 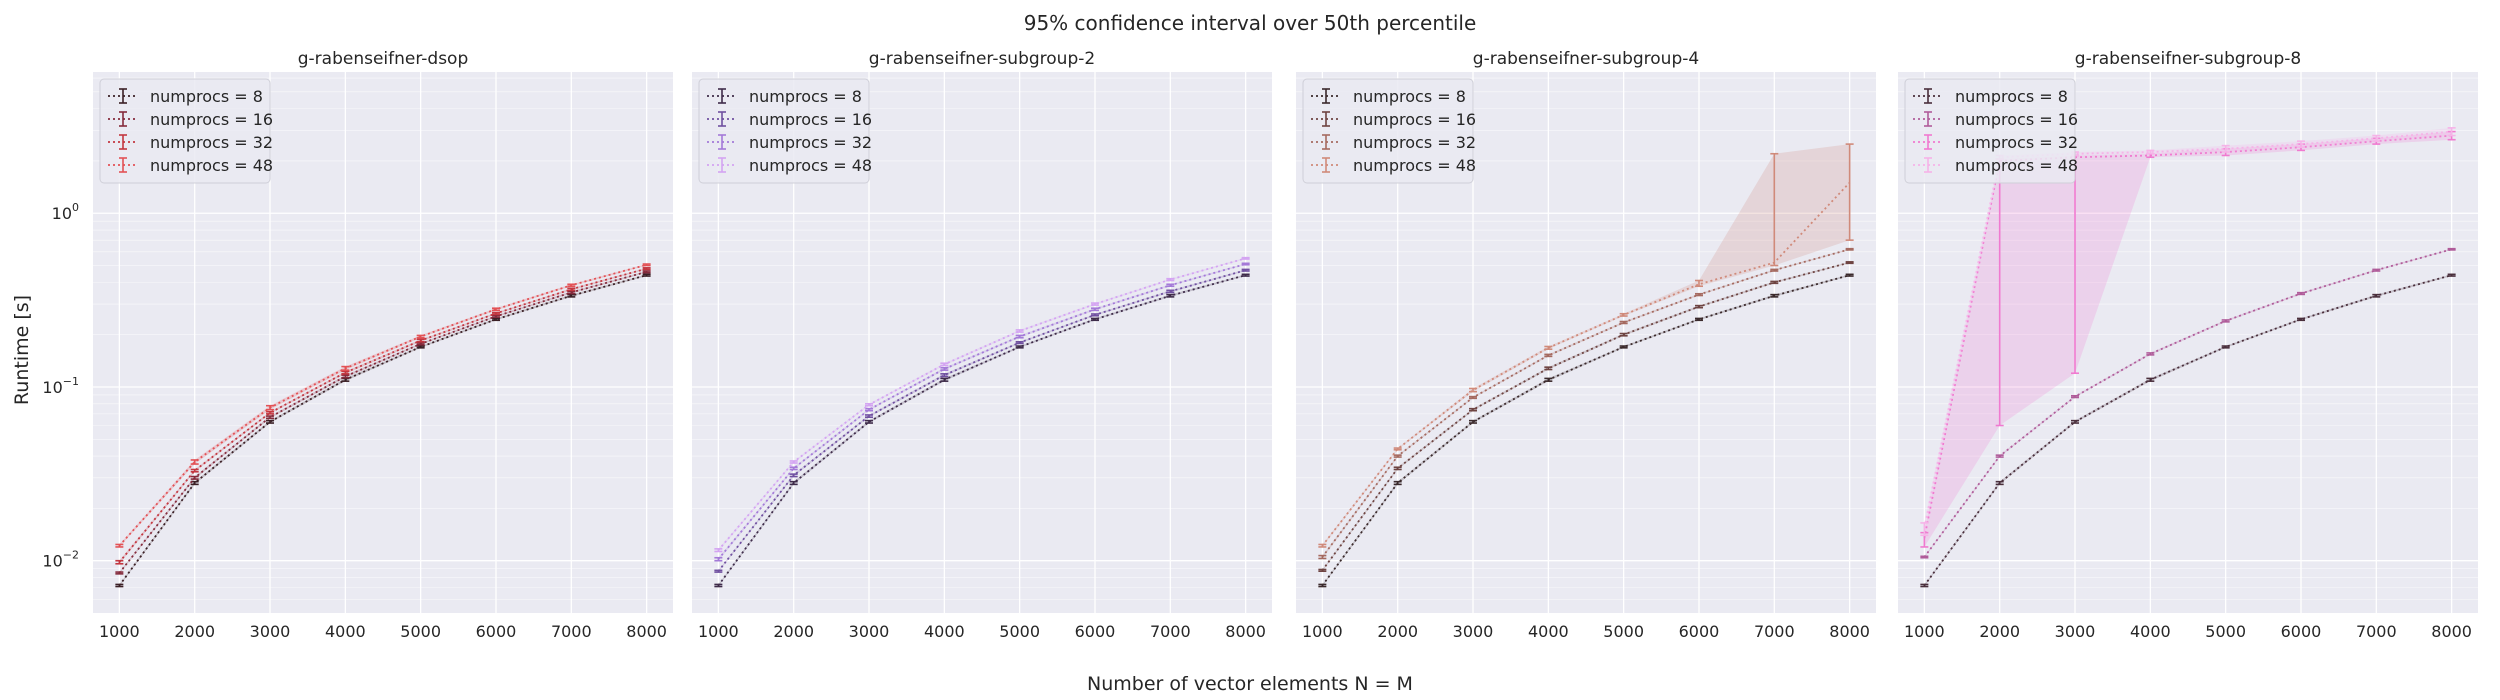 I want to click on y-axis-title: Runtime [s], so click(x=22, y=350).